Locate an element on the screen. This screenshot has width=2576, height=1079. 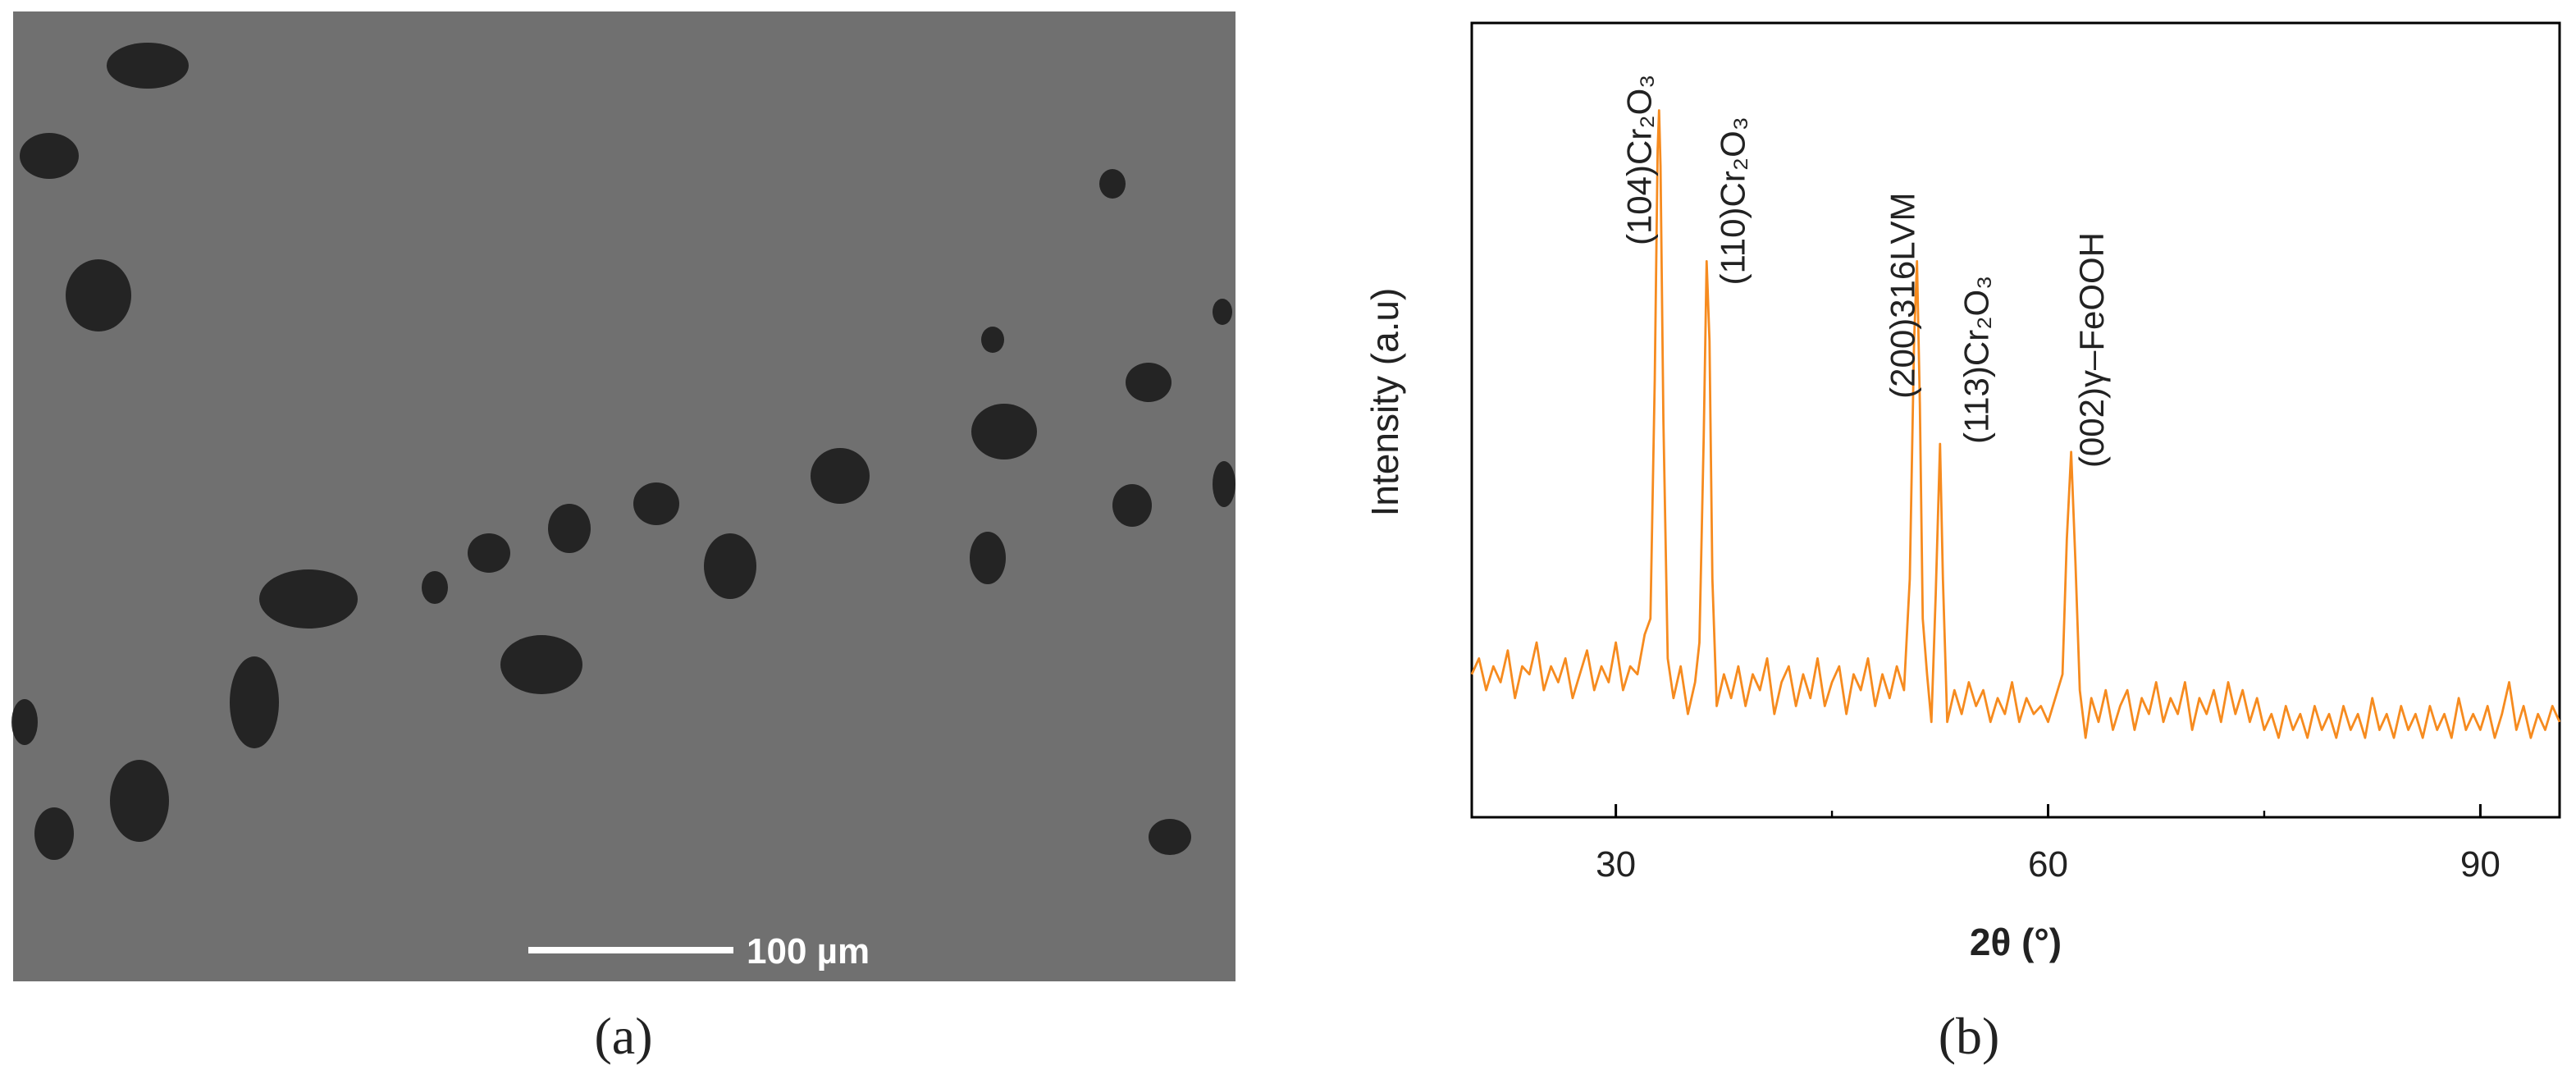
peak-label: (113)Cr₂O₃ is located at coordinates (1976, 360).